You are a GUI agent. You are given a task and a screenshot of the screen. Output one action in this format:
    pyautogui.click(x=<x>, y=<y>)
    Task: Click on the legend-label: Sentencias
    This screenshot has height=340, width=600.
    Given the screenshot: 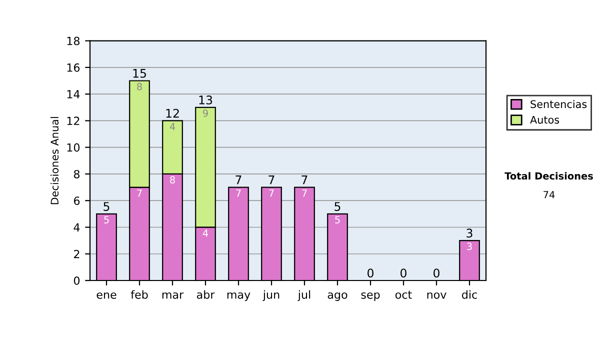 What is the action you would take?
    pyautogui.click(x=558, y=104)
    